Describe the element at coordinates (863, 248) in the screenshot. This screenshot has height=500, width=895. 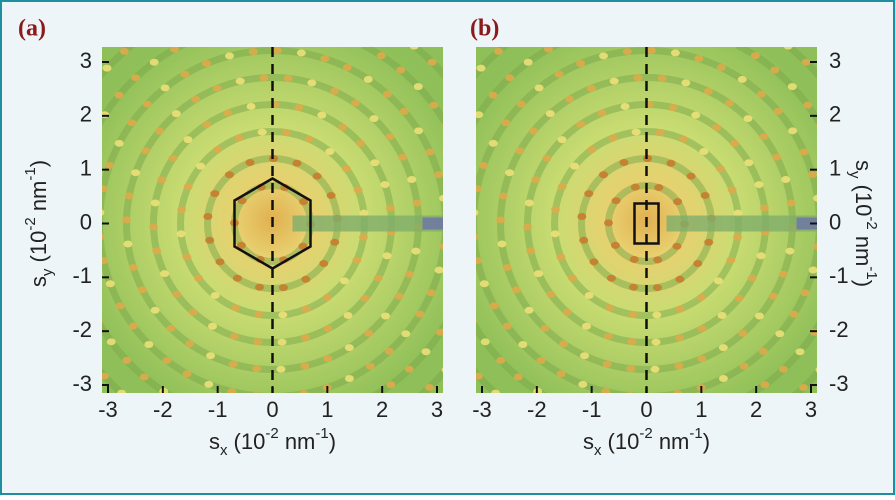
I see `label-part: nm` at that location.